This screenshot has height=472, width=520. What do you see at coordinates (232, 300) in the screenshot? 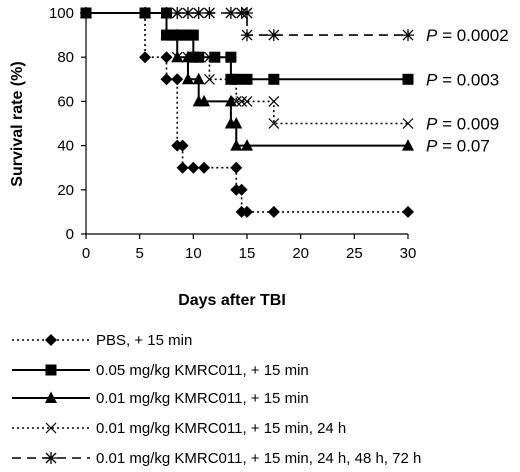
I see `x-axis-title: Days after TBI` at bounding box center [232, 300].